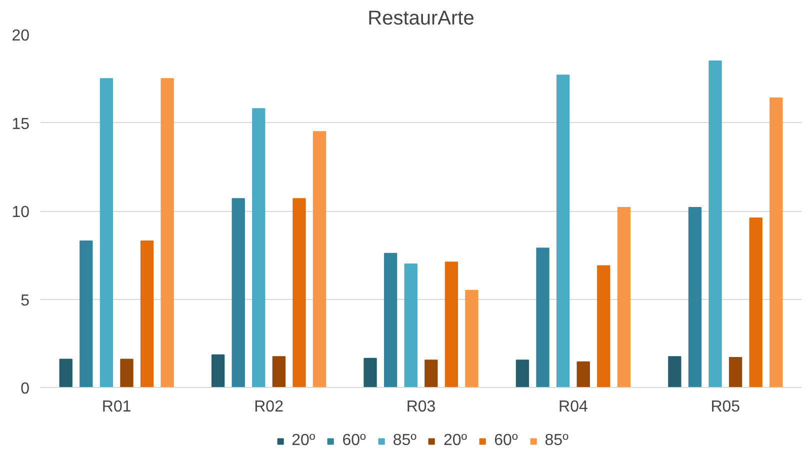  What do you see at coordinates (269, 407) in the screenshot?
I see `x-tick-label: R02` at bounding box center [269, 407].